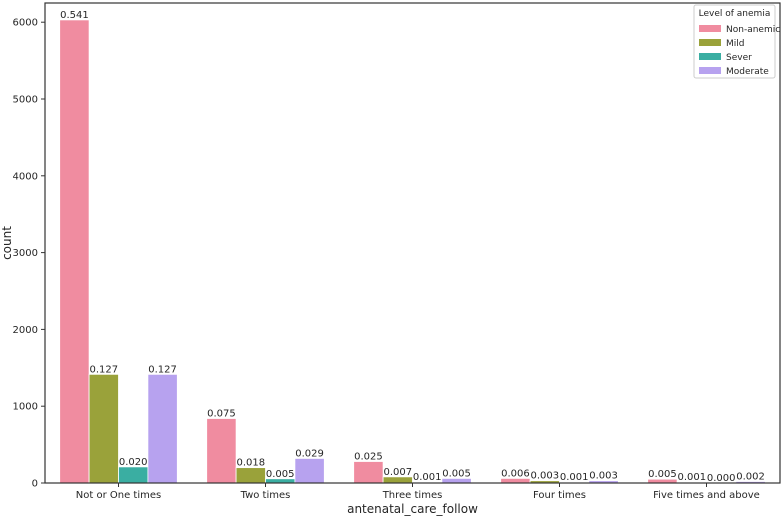 The width and height of the screenshot is (784, 517). I want to click on bar-value-label: 0.541, so click(74, 15).